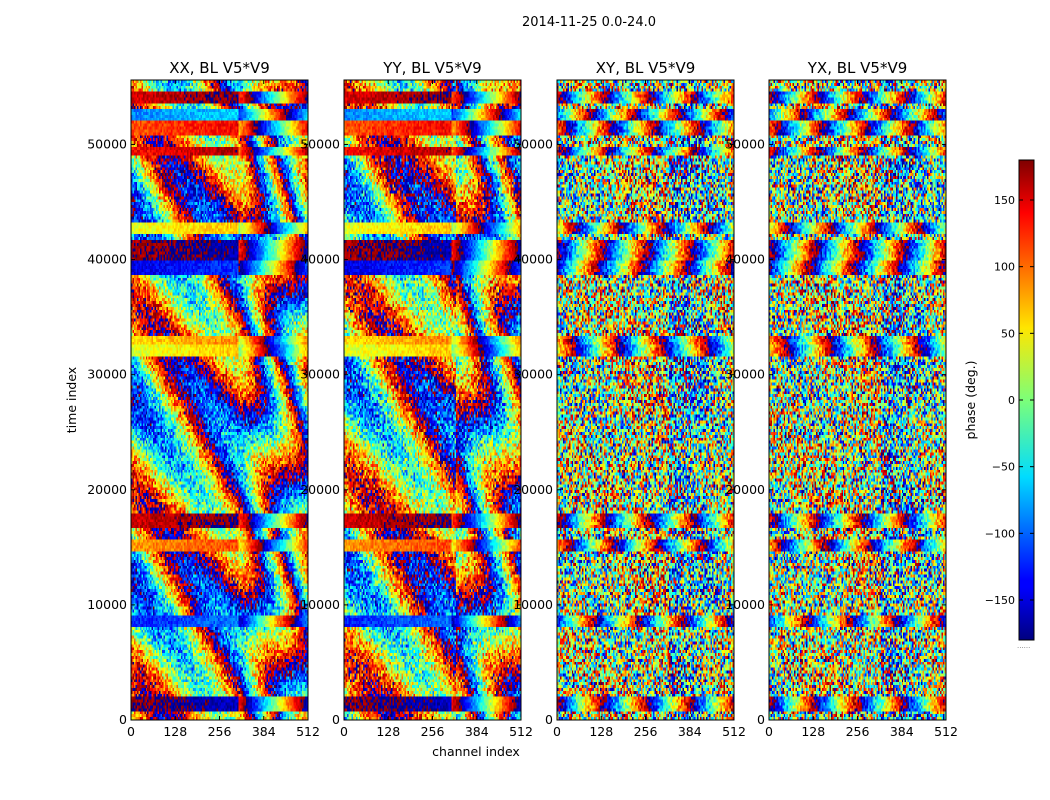  Describe the element at coordinates (476, 751) in the screenshot. I see `x-axis-label: channel index` at that location.